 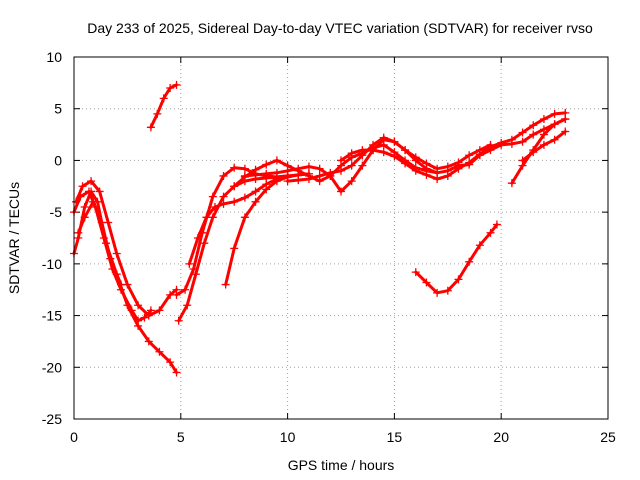 What do you see at coordinates (501, 437) in the screenshot?
I see `x-tick-label: 20` at bounding box center [501, 437].